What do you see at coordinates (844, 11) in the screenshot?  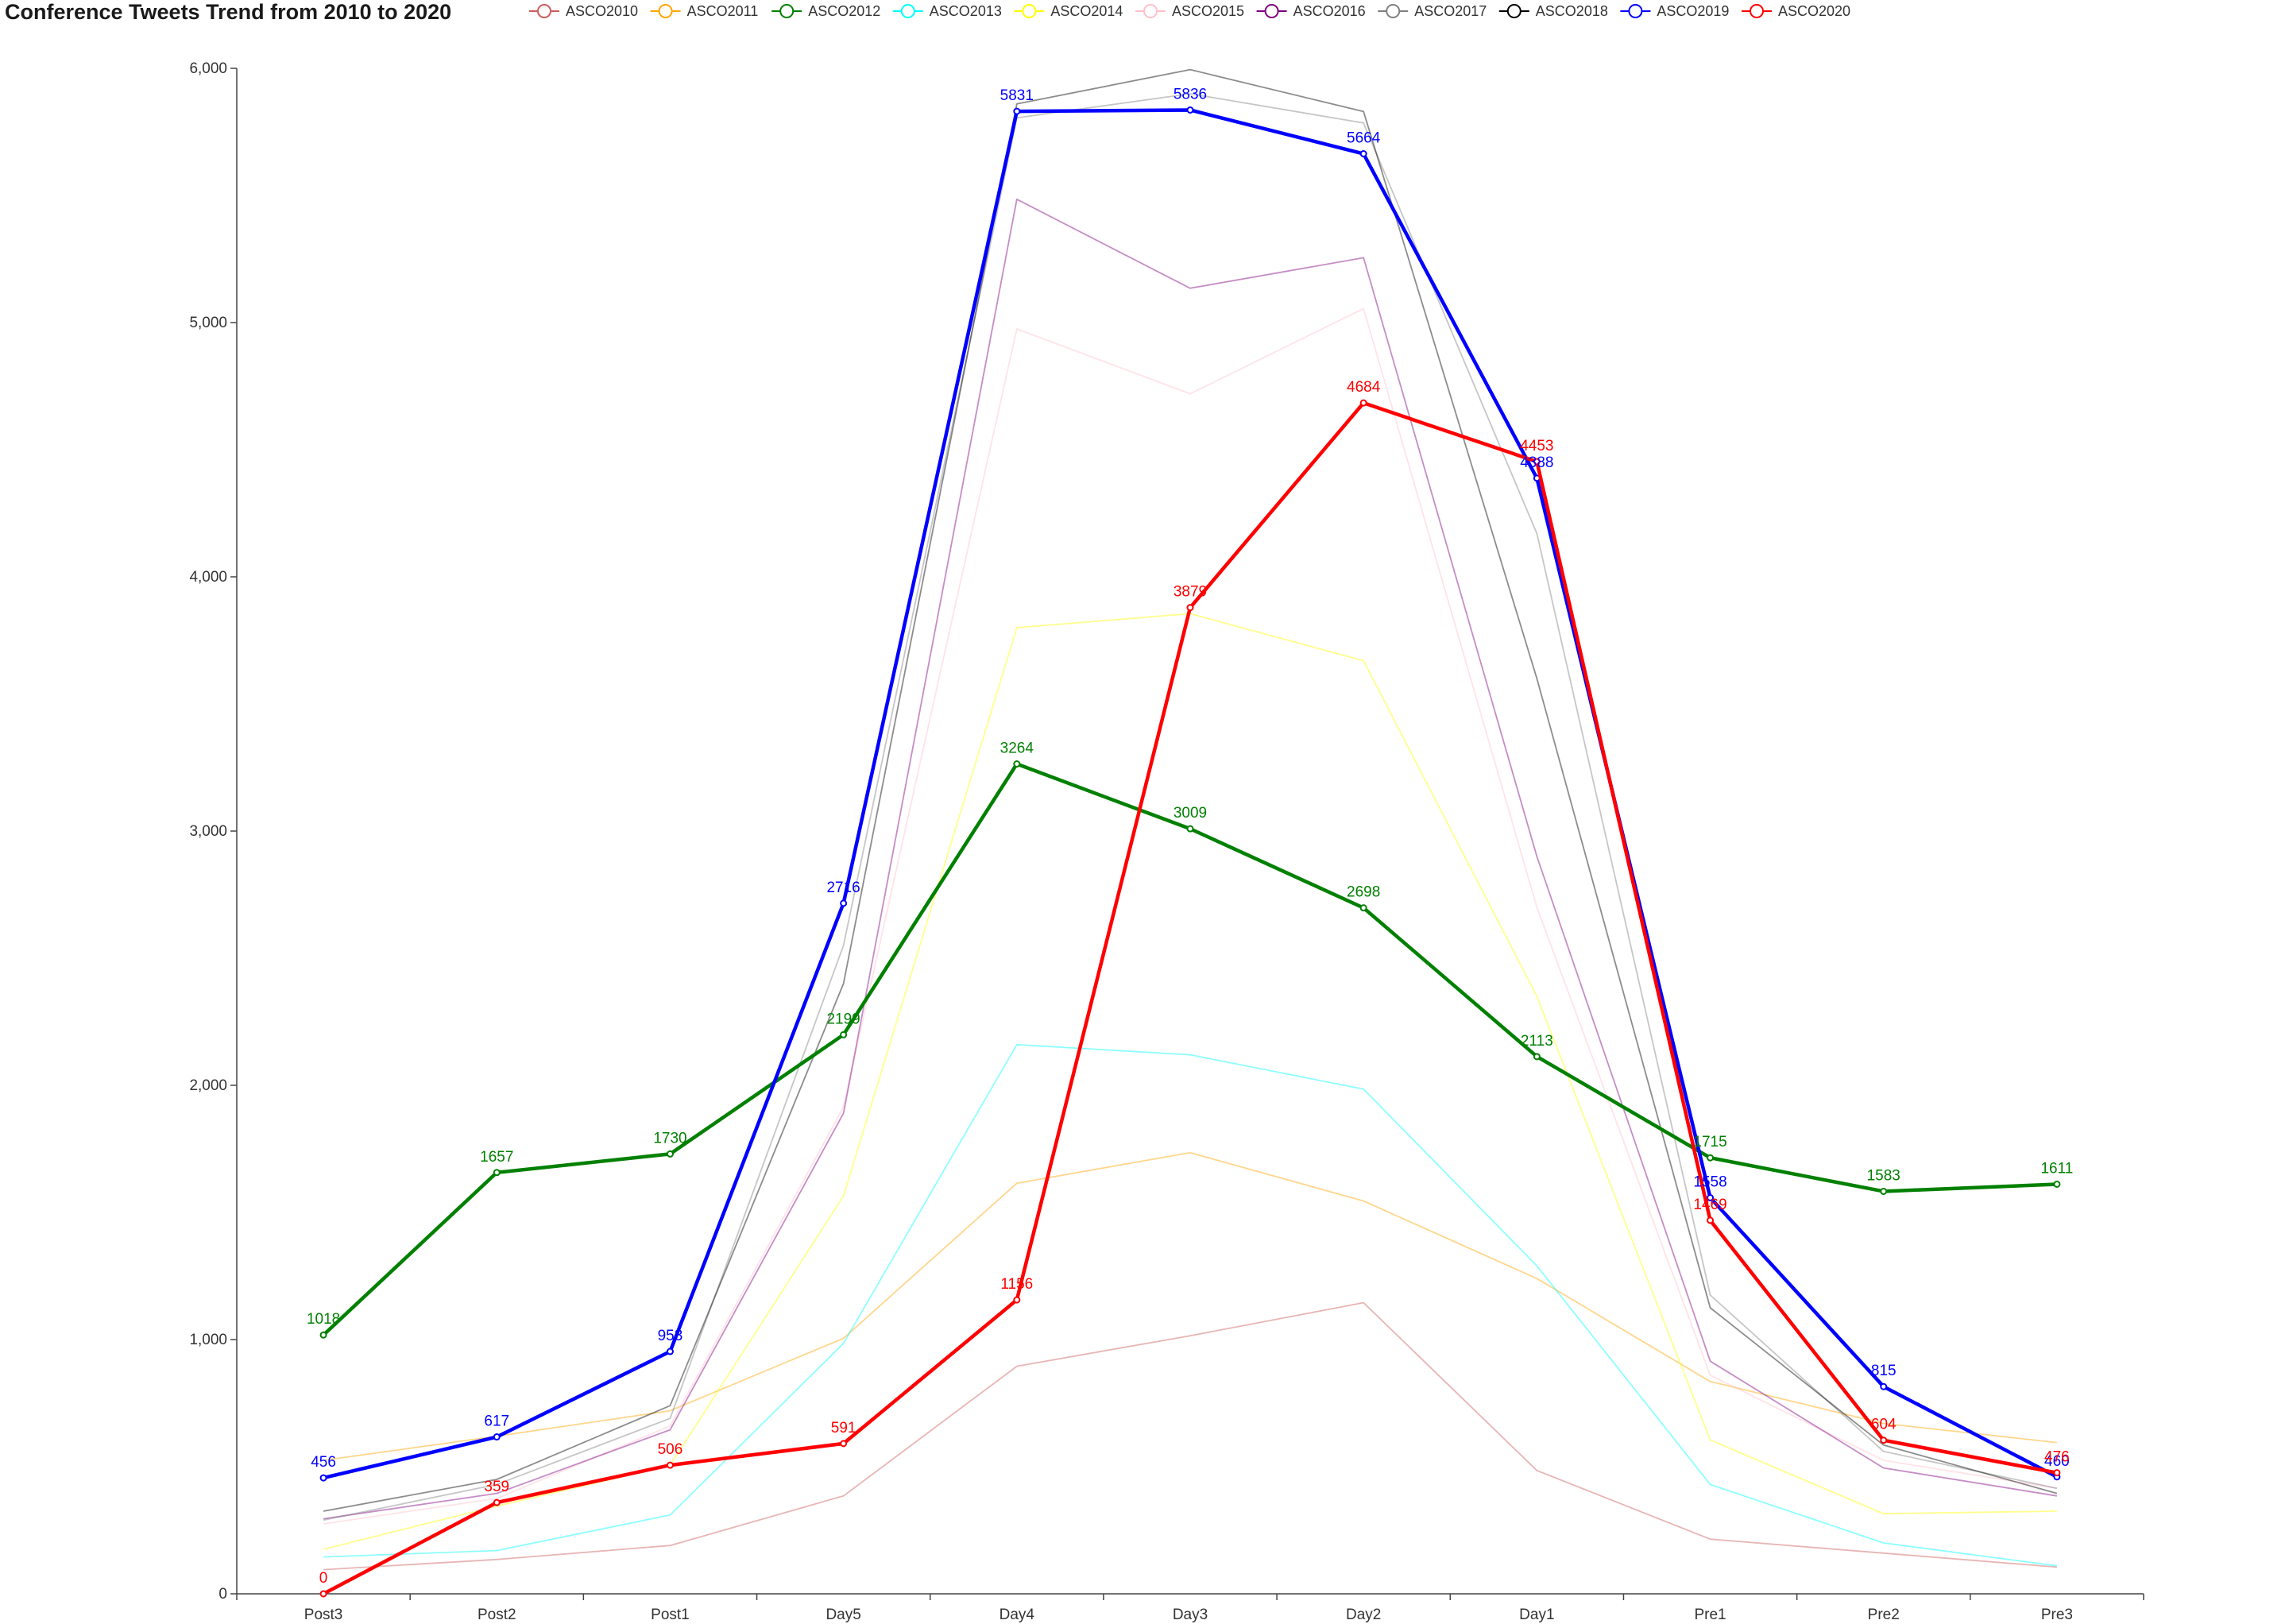 I see `legend-label: ASCO2012` at bounding box center [844, 11].